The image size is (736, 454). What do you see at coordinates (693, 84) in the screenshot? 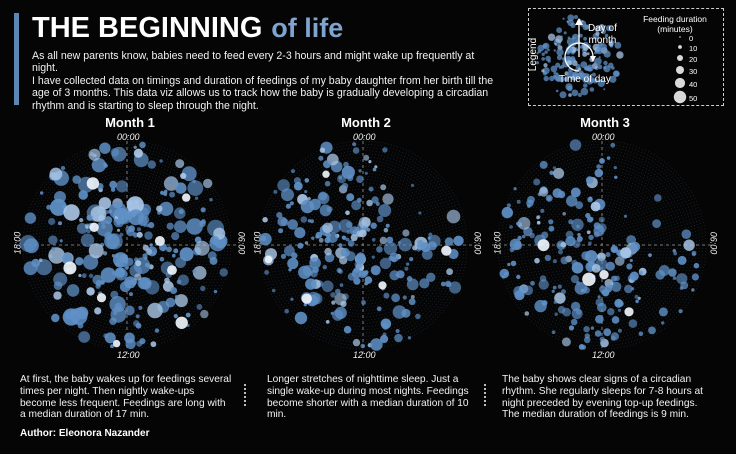
I see `legend-size-40: 40` at bounding box center [693, 84].